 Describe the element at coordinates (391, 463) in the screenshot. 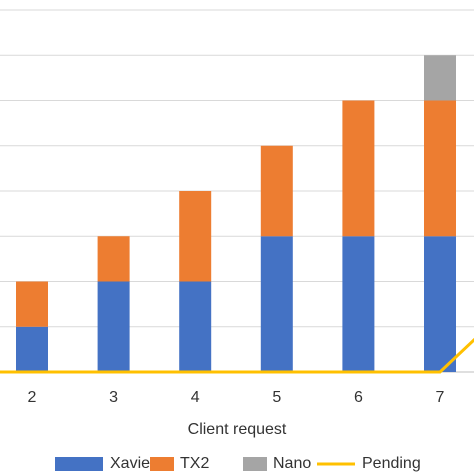

I see `legend-label: Pending` at that location.